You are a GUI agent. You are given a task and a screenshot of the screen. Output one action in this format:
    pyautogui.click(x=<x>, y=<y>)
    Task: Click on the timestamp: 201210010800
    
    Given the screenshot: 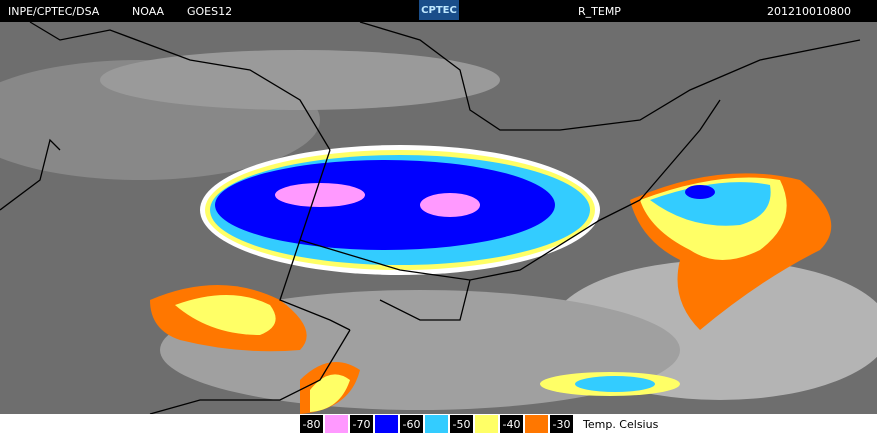 What is the action you would take?
    pyautogui.click(x=809, y=11)
    